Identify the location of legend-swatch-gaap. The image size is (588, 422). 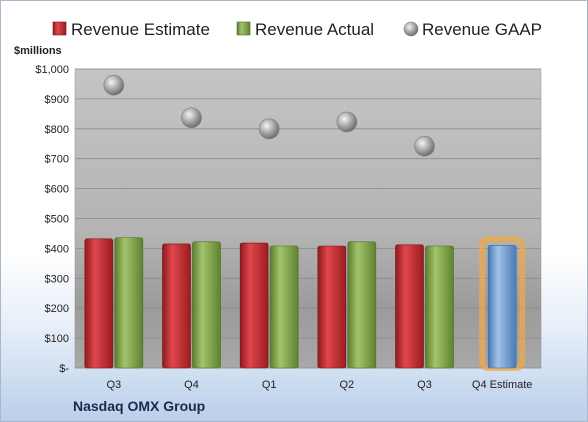
(411, 29).